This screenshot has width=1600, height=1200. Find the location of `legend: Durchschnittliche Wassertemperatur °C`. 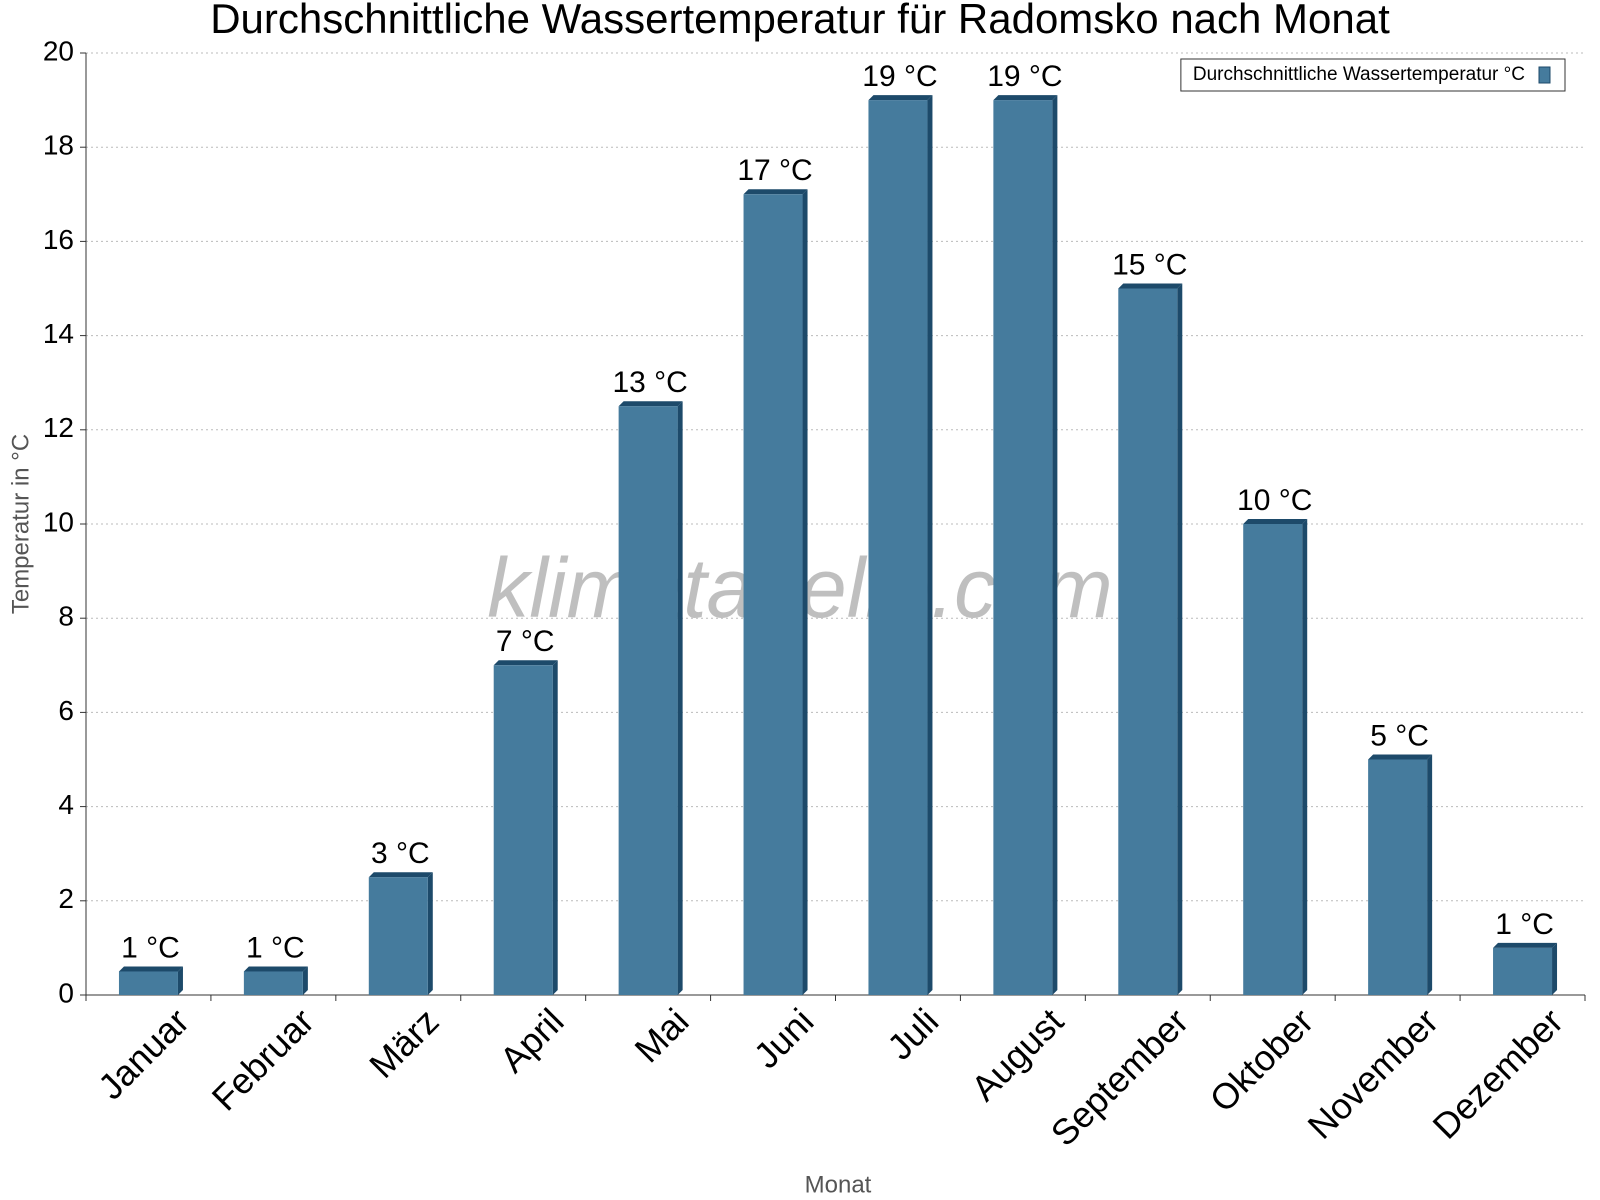

legend: Durchschnittliche Wassertemperatur °C is located at coordinates (1373, 75).